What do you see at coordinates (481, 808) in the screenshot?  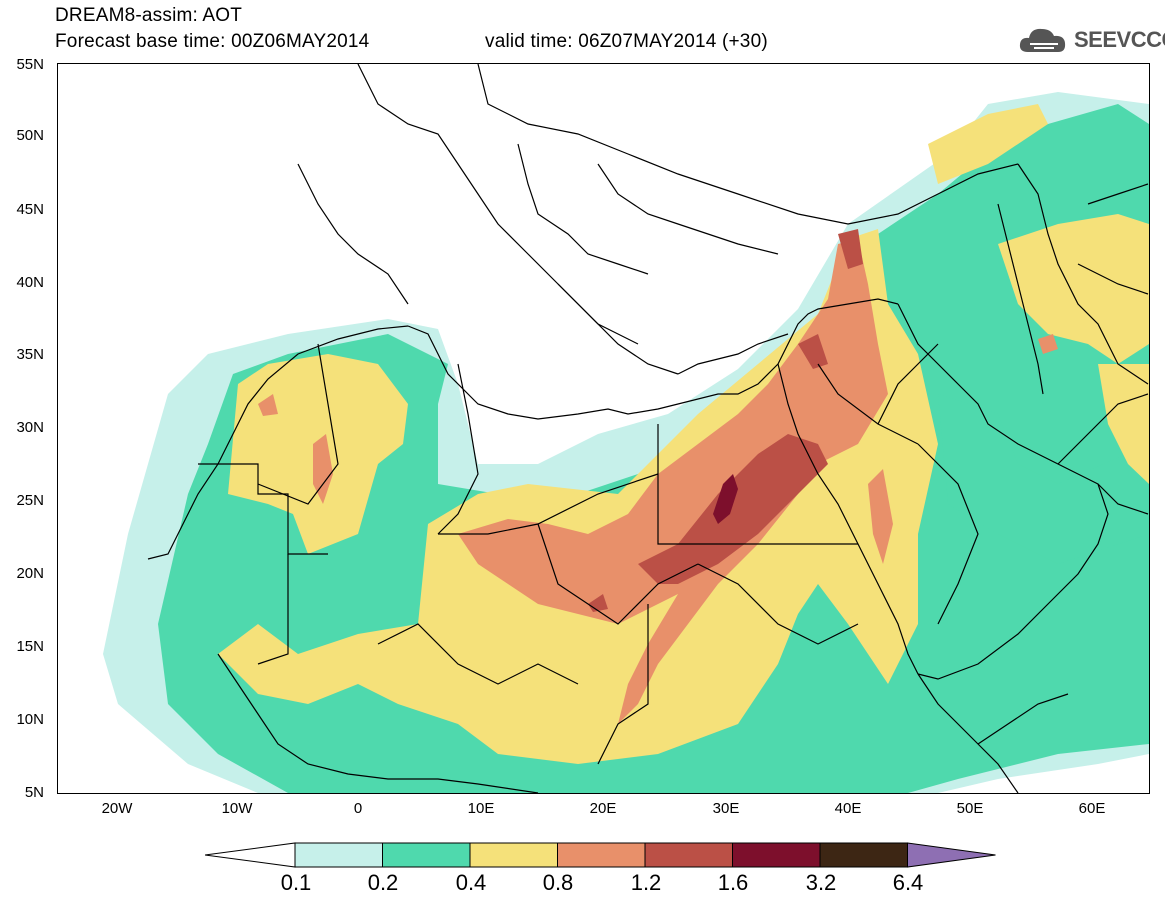 I see `lon-label-10e: 10E` at bounding box center [481, 808].